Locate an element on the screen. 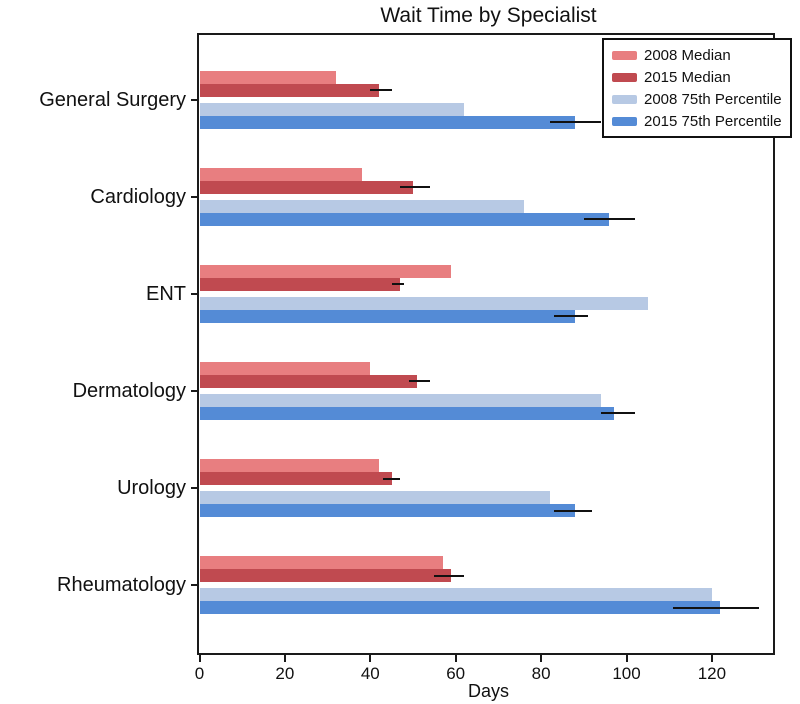 This screenshot has height=704, width=800. legend-row: 2015 75th Percentile is located at coordinates (698, 121).